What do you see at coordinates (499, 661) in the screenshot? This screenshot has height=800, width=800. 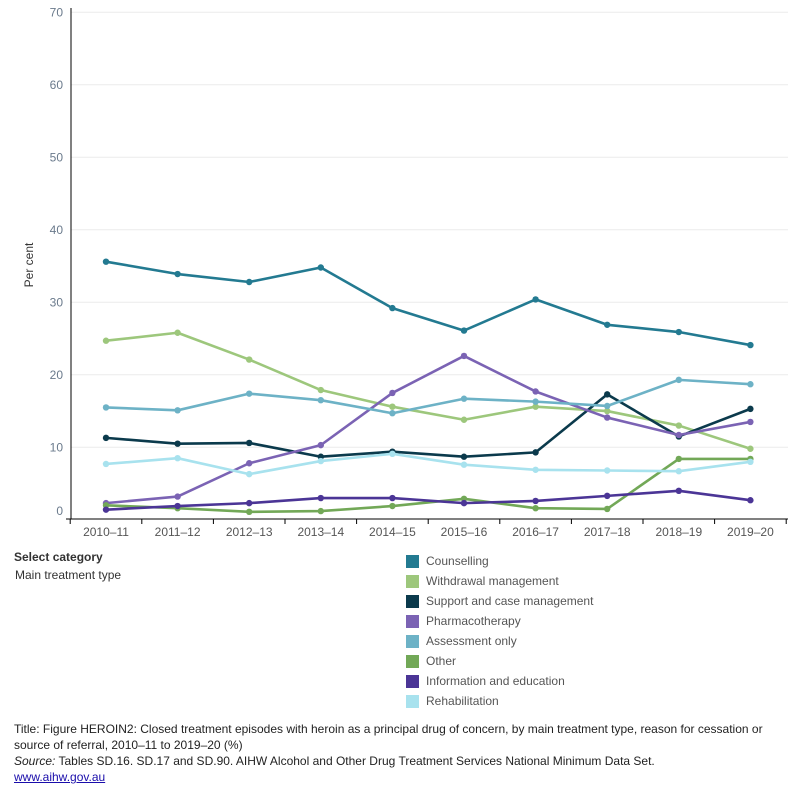 I see `legend-item: Other` at bounding box center [499, 661].